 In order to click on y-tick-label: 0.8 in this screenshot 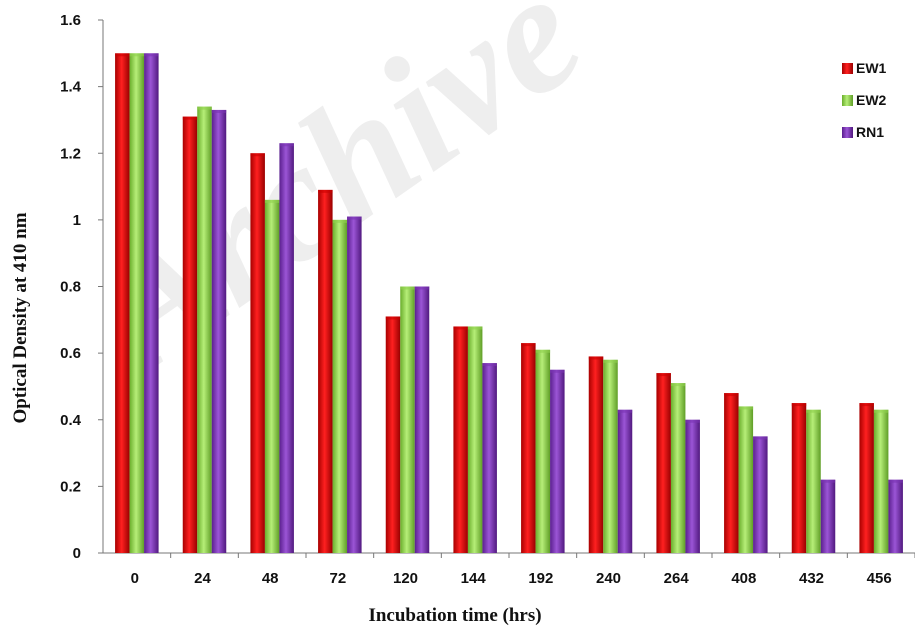, I will do `click(70, 287)`.